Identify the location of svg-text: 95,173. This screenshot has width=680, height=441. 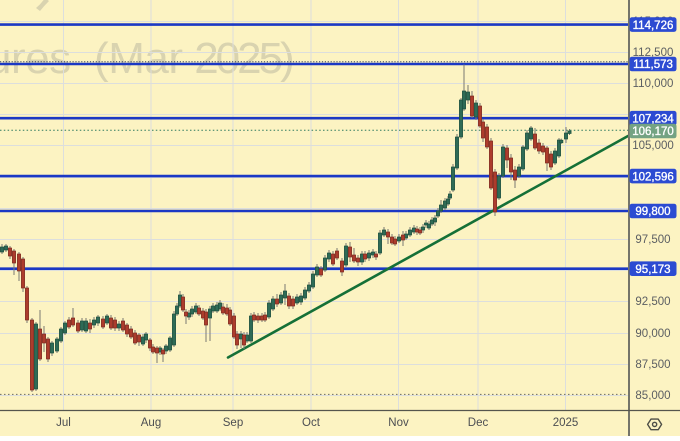
(652, 270).